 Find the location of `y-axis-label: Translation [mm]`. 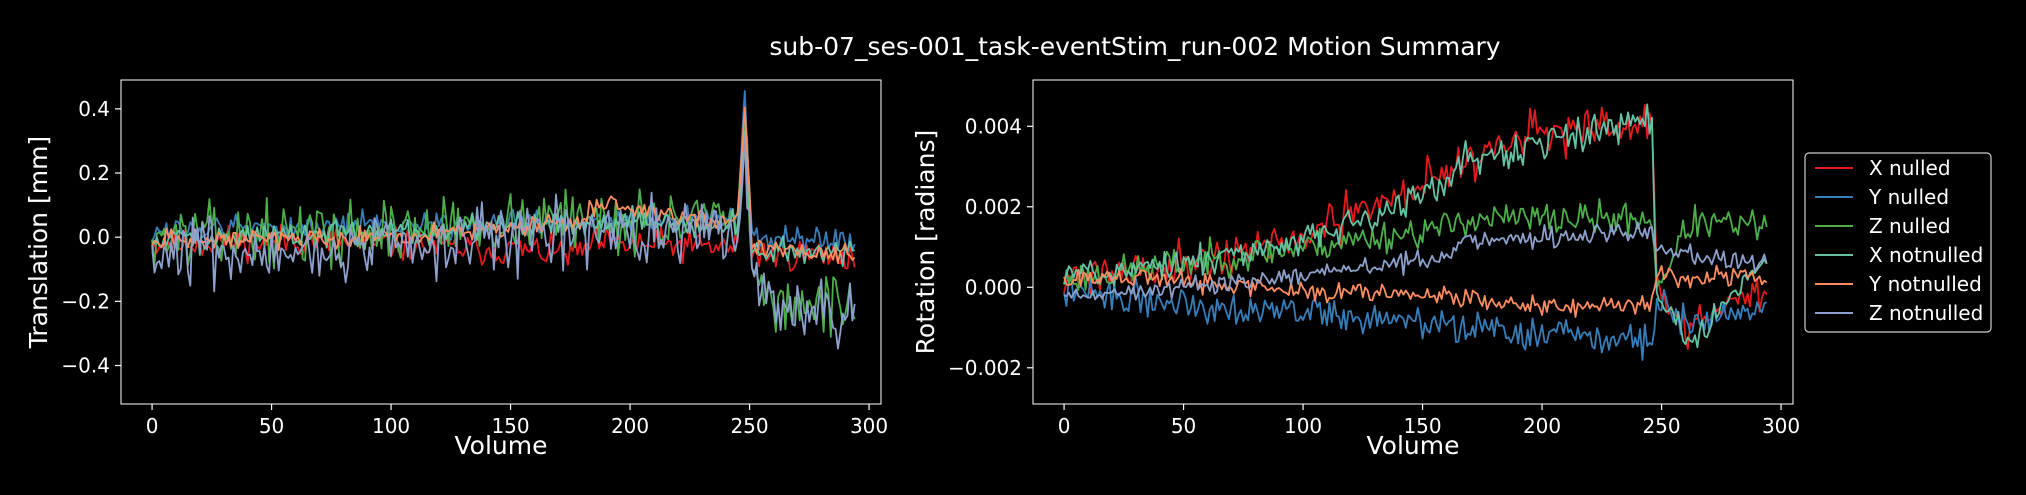

y-axis-label: Translation [mm] is located at coordinates (38, 242).